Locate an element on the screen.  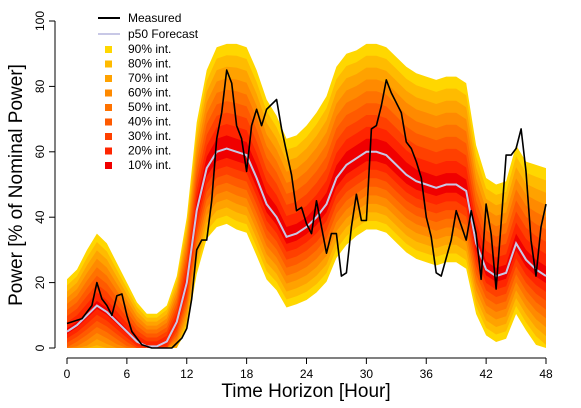
y-tick-label: 80 is located at coordinates (40, 86).